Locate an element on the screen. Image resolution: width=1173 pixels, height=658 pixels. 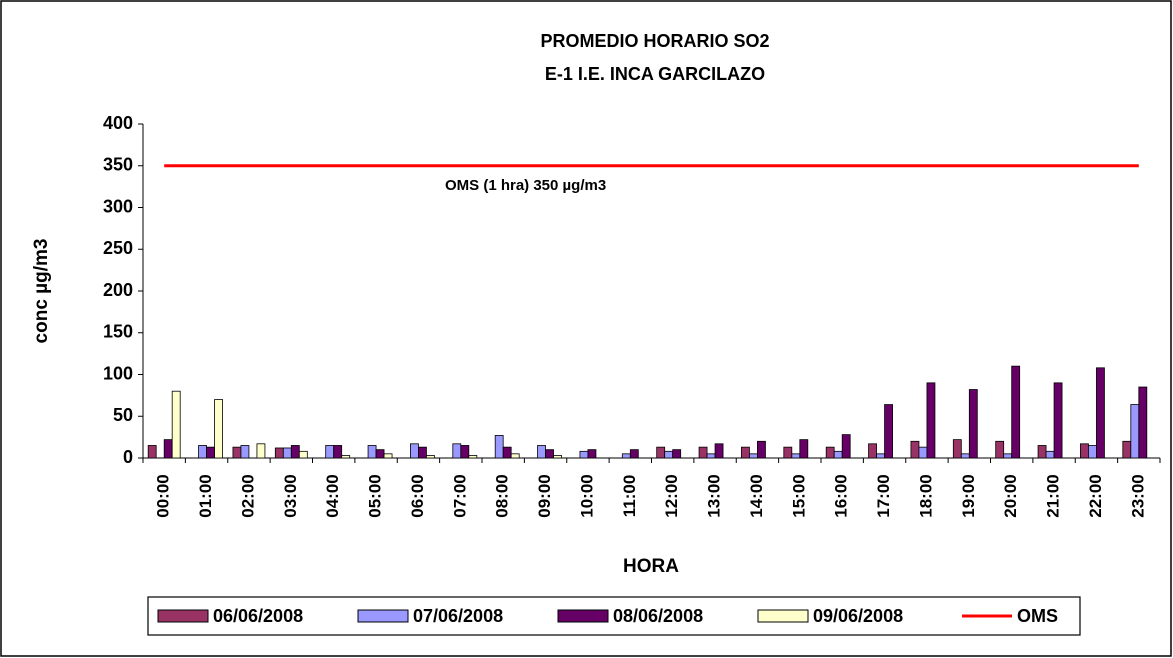
x-tick-label: 21:00 is located at coordinates (1053, 495).